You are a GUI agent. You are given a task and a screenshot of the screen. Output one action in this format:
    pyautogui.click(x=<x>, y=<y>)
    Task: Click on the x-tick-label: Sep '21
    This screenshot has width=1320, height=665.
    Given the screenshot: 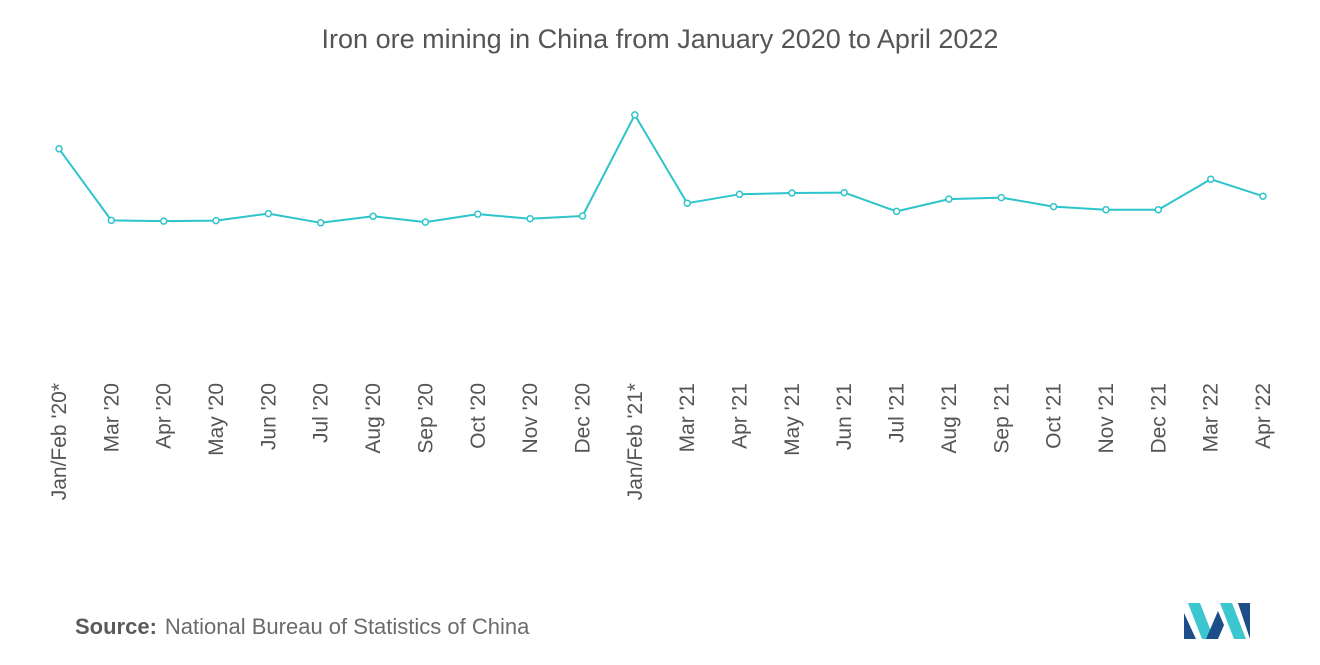 What is the action you would take?
    pyautogui.click(x=1001, y=418)
    